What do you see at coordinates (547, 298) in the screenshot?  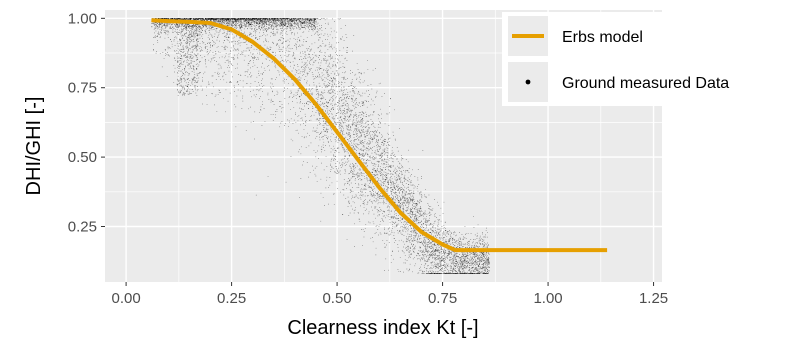 I see `x-tick-label: 1.00` at bounding box center [547, 298].